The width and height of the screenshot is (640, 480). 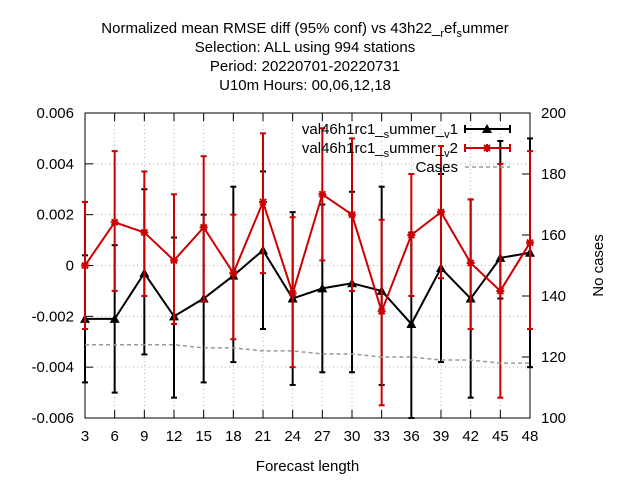 What do you see at coordinates (55, 164) in the screenshot?
I see `y-tick-label: 0.004` at bounding box center [55, 164].